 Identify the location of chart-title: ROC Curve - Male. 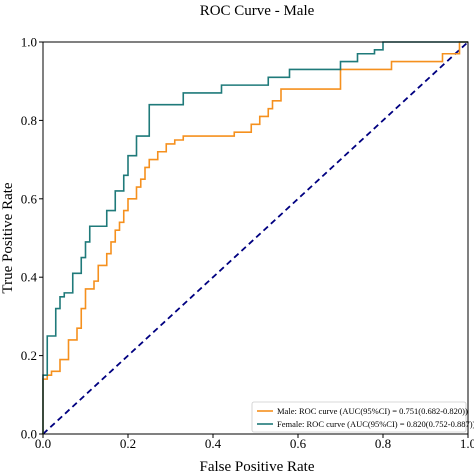
(257, 11).